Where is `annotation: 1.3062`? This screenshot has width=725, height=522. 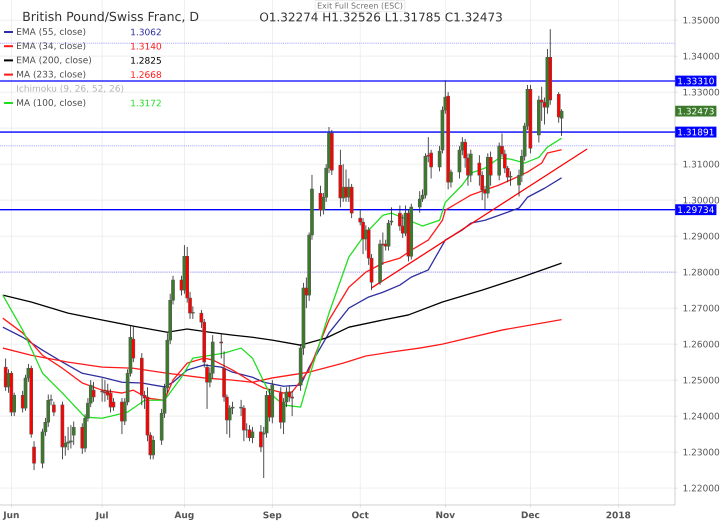
annotation: 1.3062 is located at coordinates (146, 32).